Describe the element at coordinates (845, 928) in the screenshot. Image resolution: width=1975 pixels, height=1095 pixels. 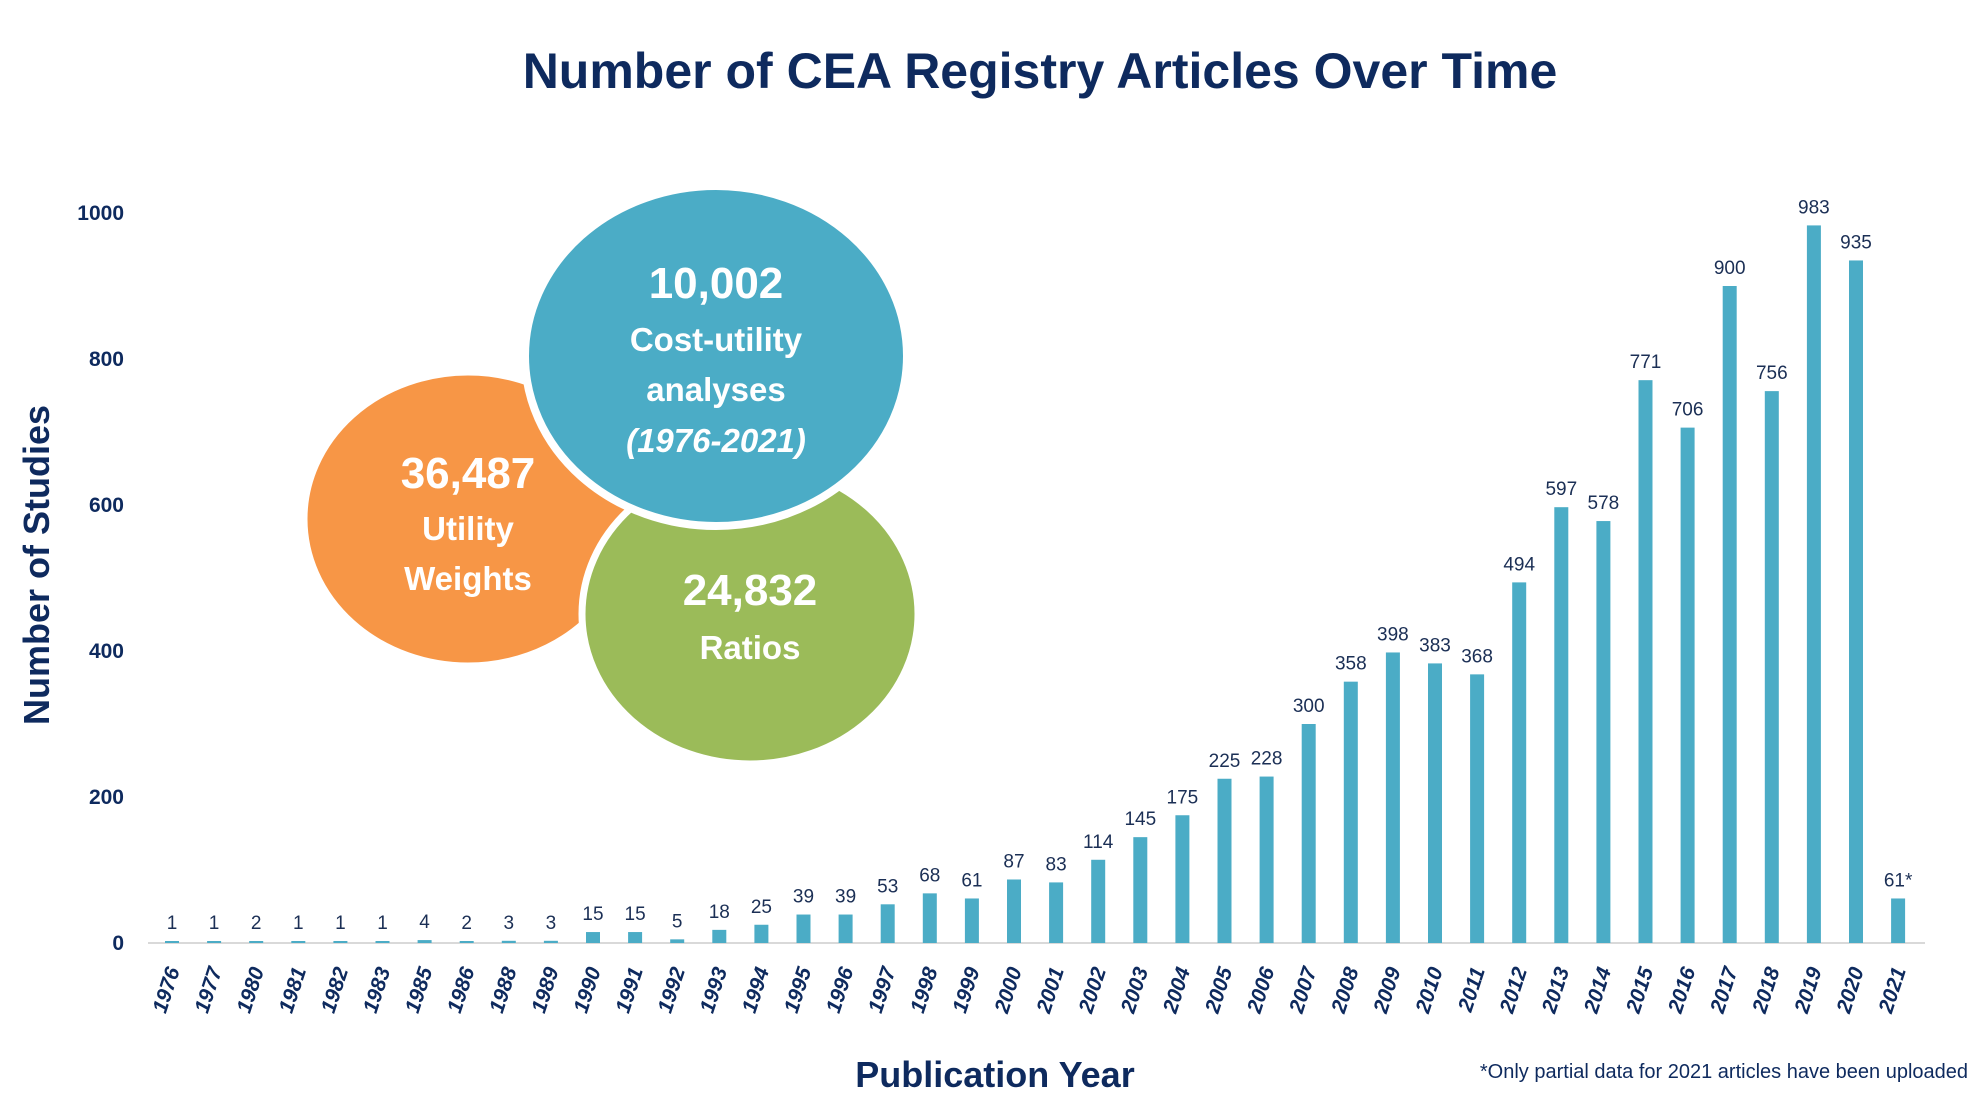
I see `bar-1996` at that location.